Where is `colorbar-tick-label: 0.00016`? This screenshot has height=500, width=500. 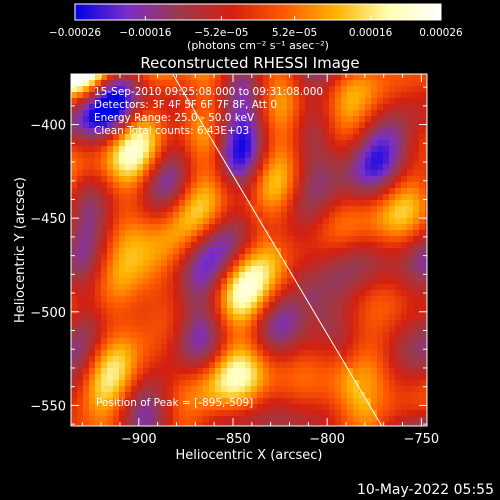
colorbar-tick-label: 0.00016 is located at coordinates (371, 33).